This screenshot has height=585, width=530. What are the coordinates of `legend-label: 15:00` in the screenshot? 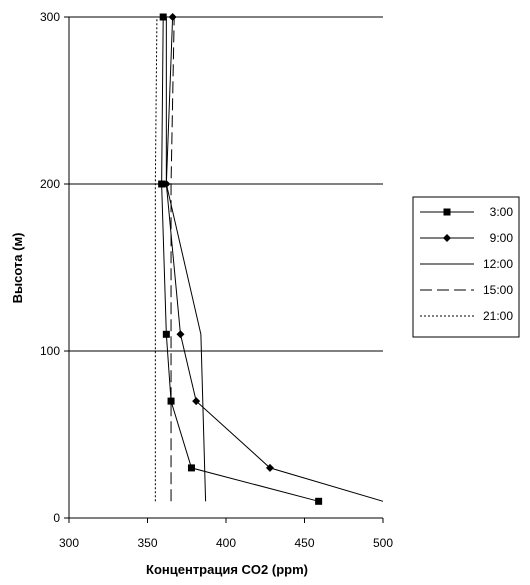 It's located at (498, 290).